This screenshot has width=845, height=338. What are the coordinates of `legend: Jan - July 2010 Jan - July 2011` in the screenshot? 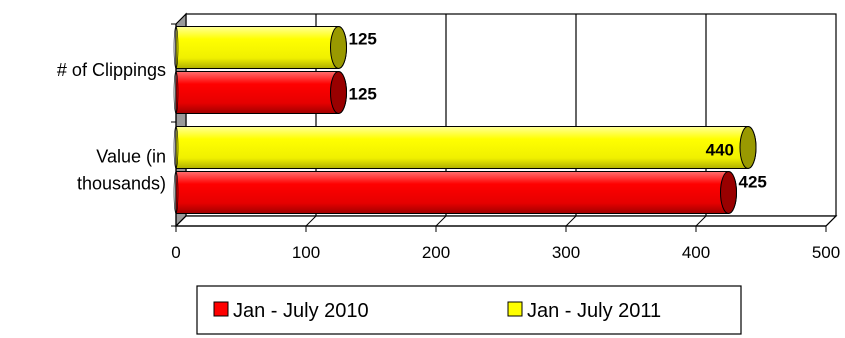 It's located at (469, 310).